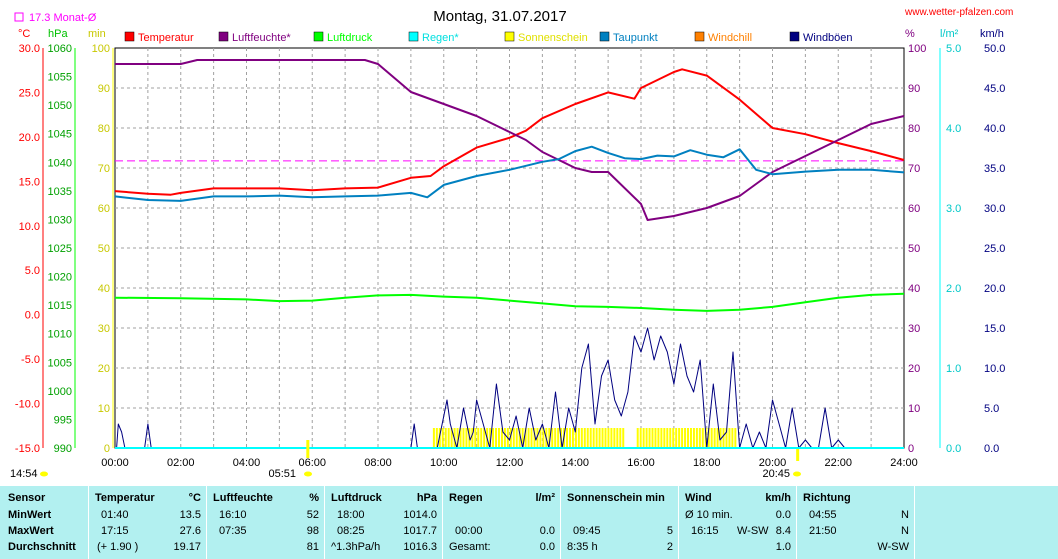  Describe the element at coordinates (547, 531) in the screenshot. I see `stats-max-rain-val: 0.0` at that location.